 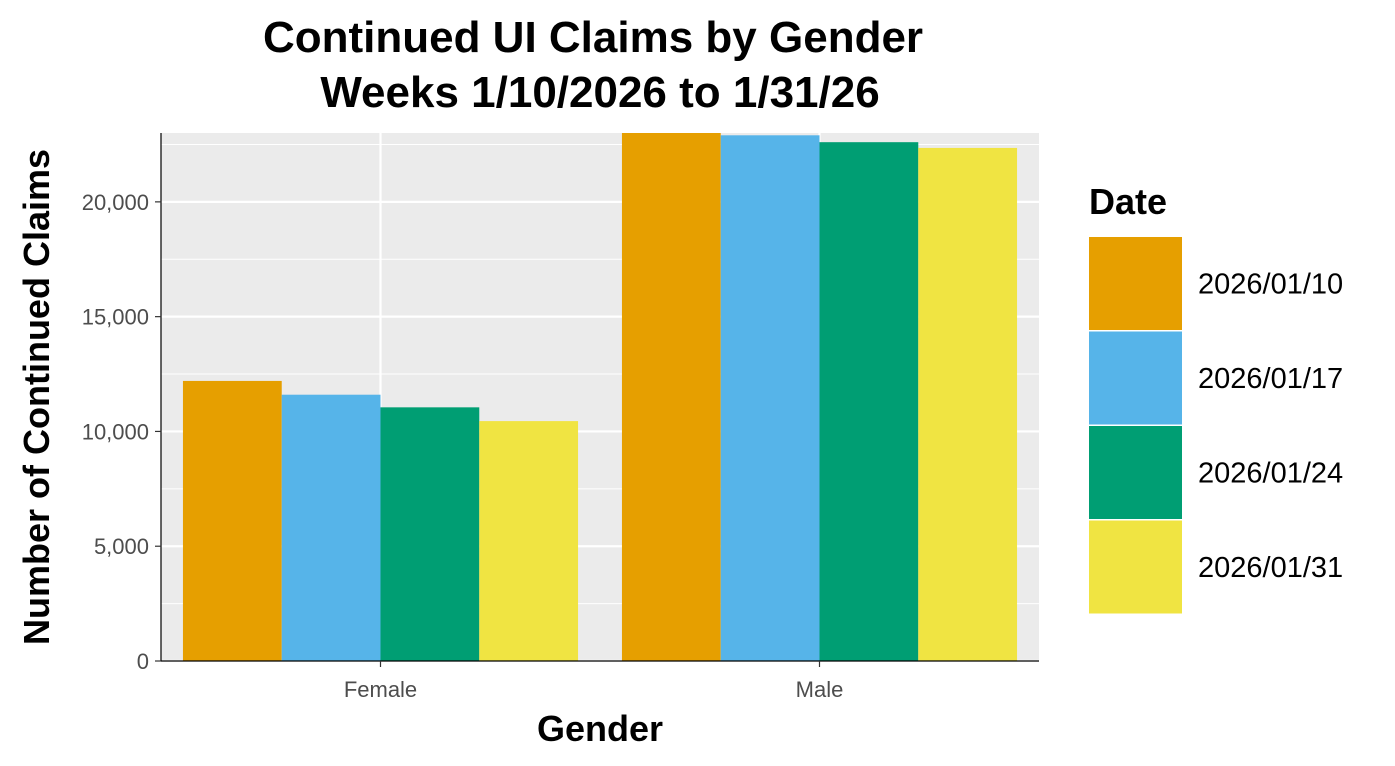 I want to click on x-tick-label: Female, so click(x=380, y=689).